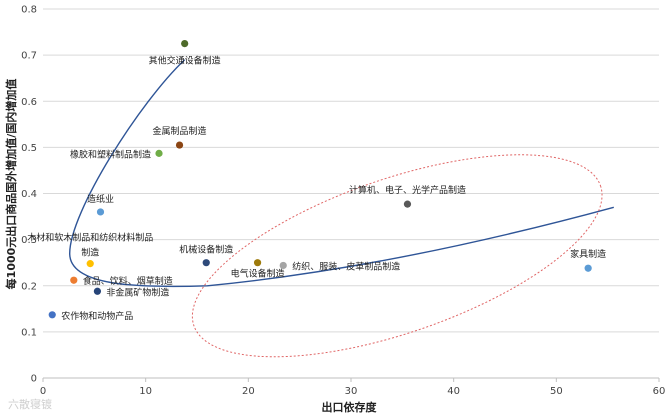 Image resolution: width=671 pixels, height=416 pixels. I want to click on y-tick-label: 0.1, so click(29, 332).